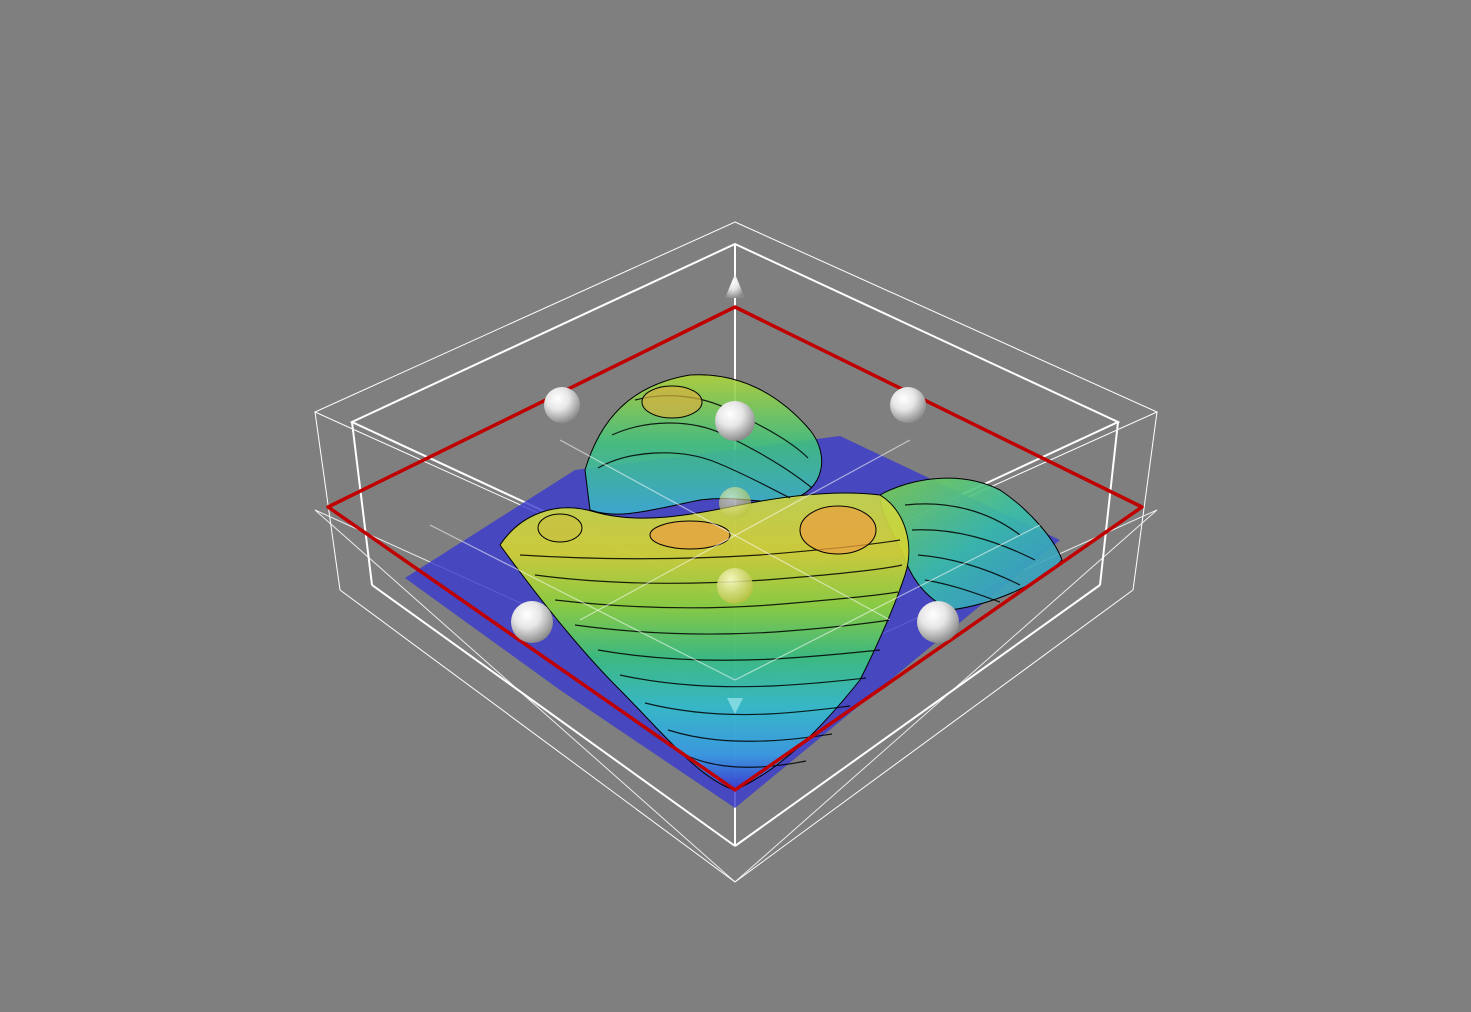  What do you see at coordinates (560, 528) in the screenshot?
I see `peak-front-left` at bounding box center [560, 528].